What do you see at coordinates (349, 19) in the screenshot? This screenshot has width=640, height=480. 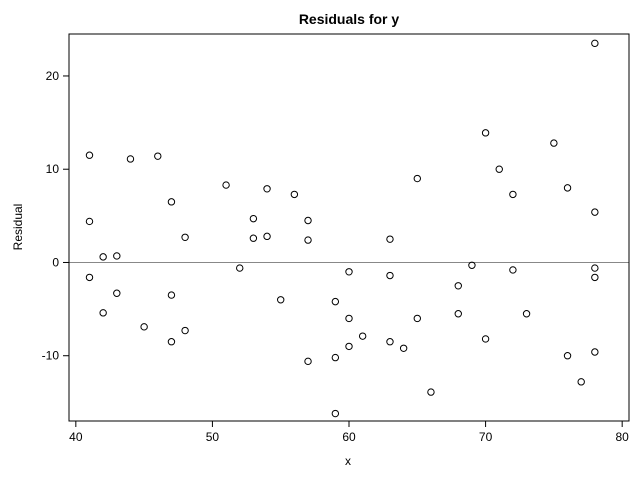 I see `chart-title: Residuals for y` at bounding box center [349, 19].